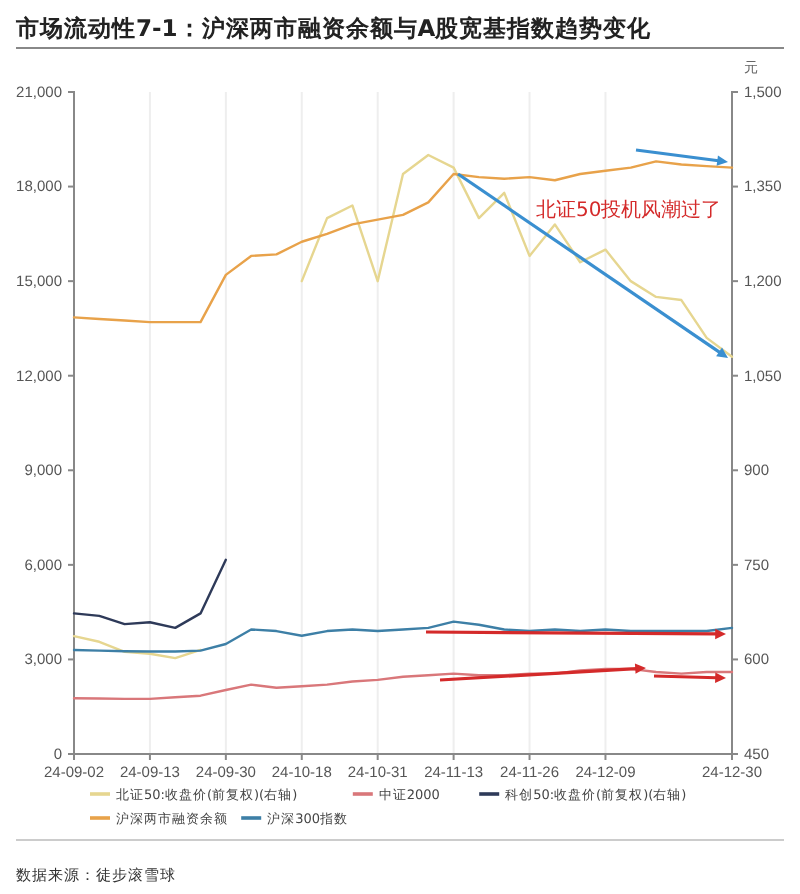 The height and width of the screenshot is (894, 800). I want to click on annotation: 北证50投机风潮过了, so click(629, 210).